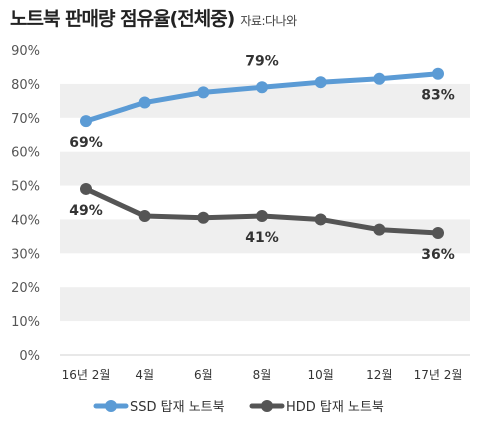  I want to click on data-label: 41%, so click(262, 238).